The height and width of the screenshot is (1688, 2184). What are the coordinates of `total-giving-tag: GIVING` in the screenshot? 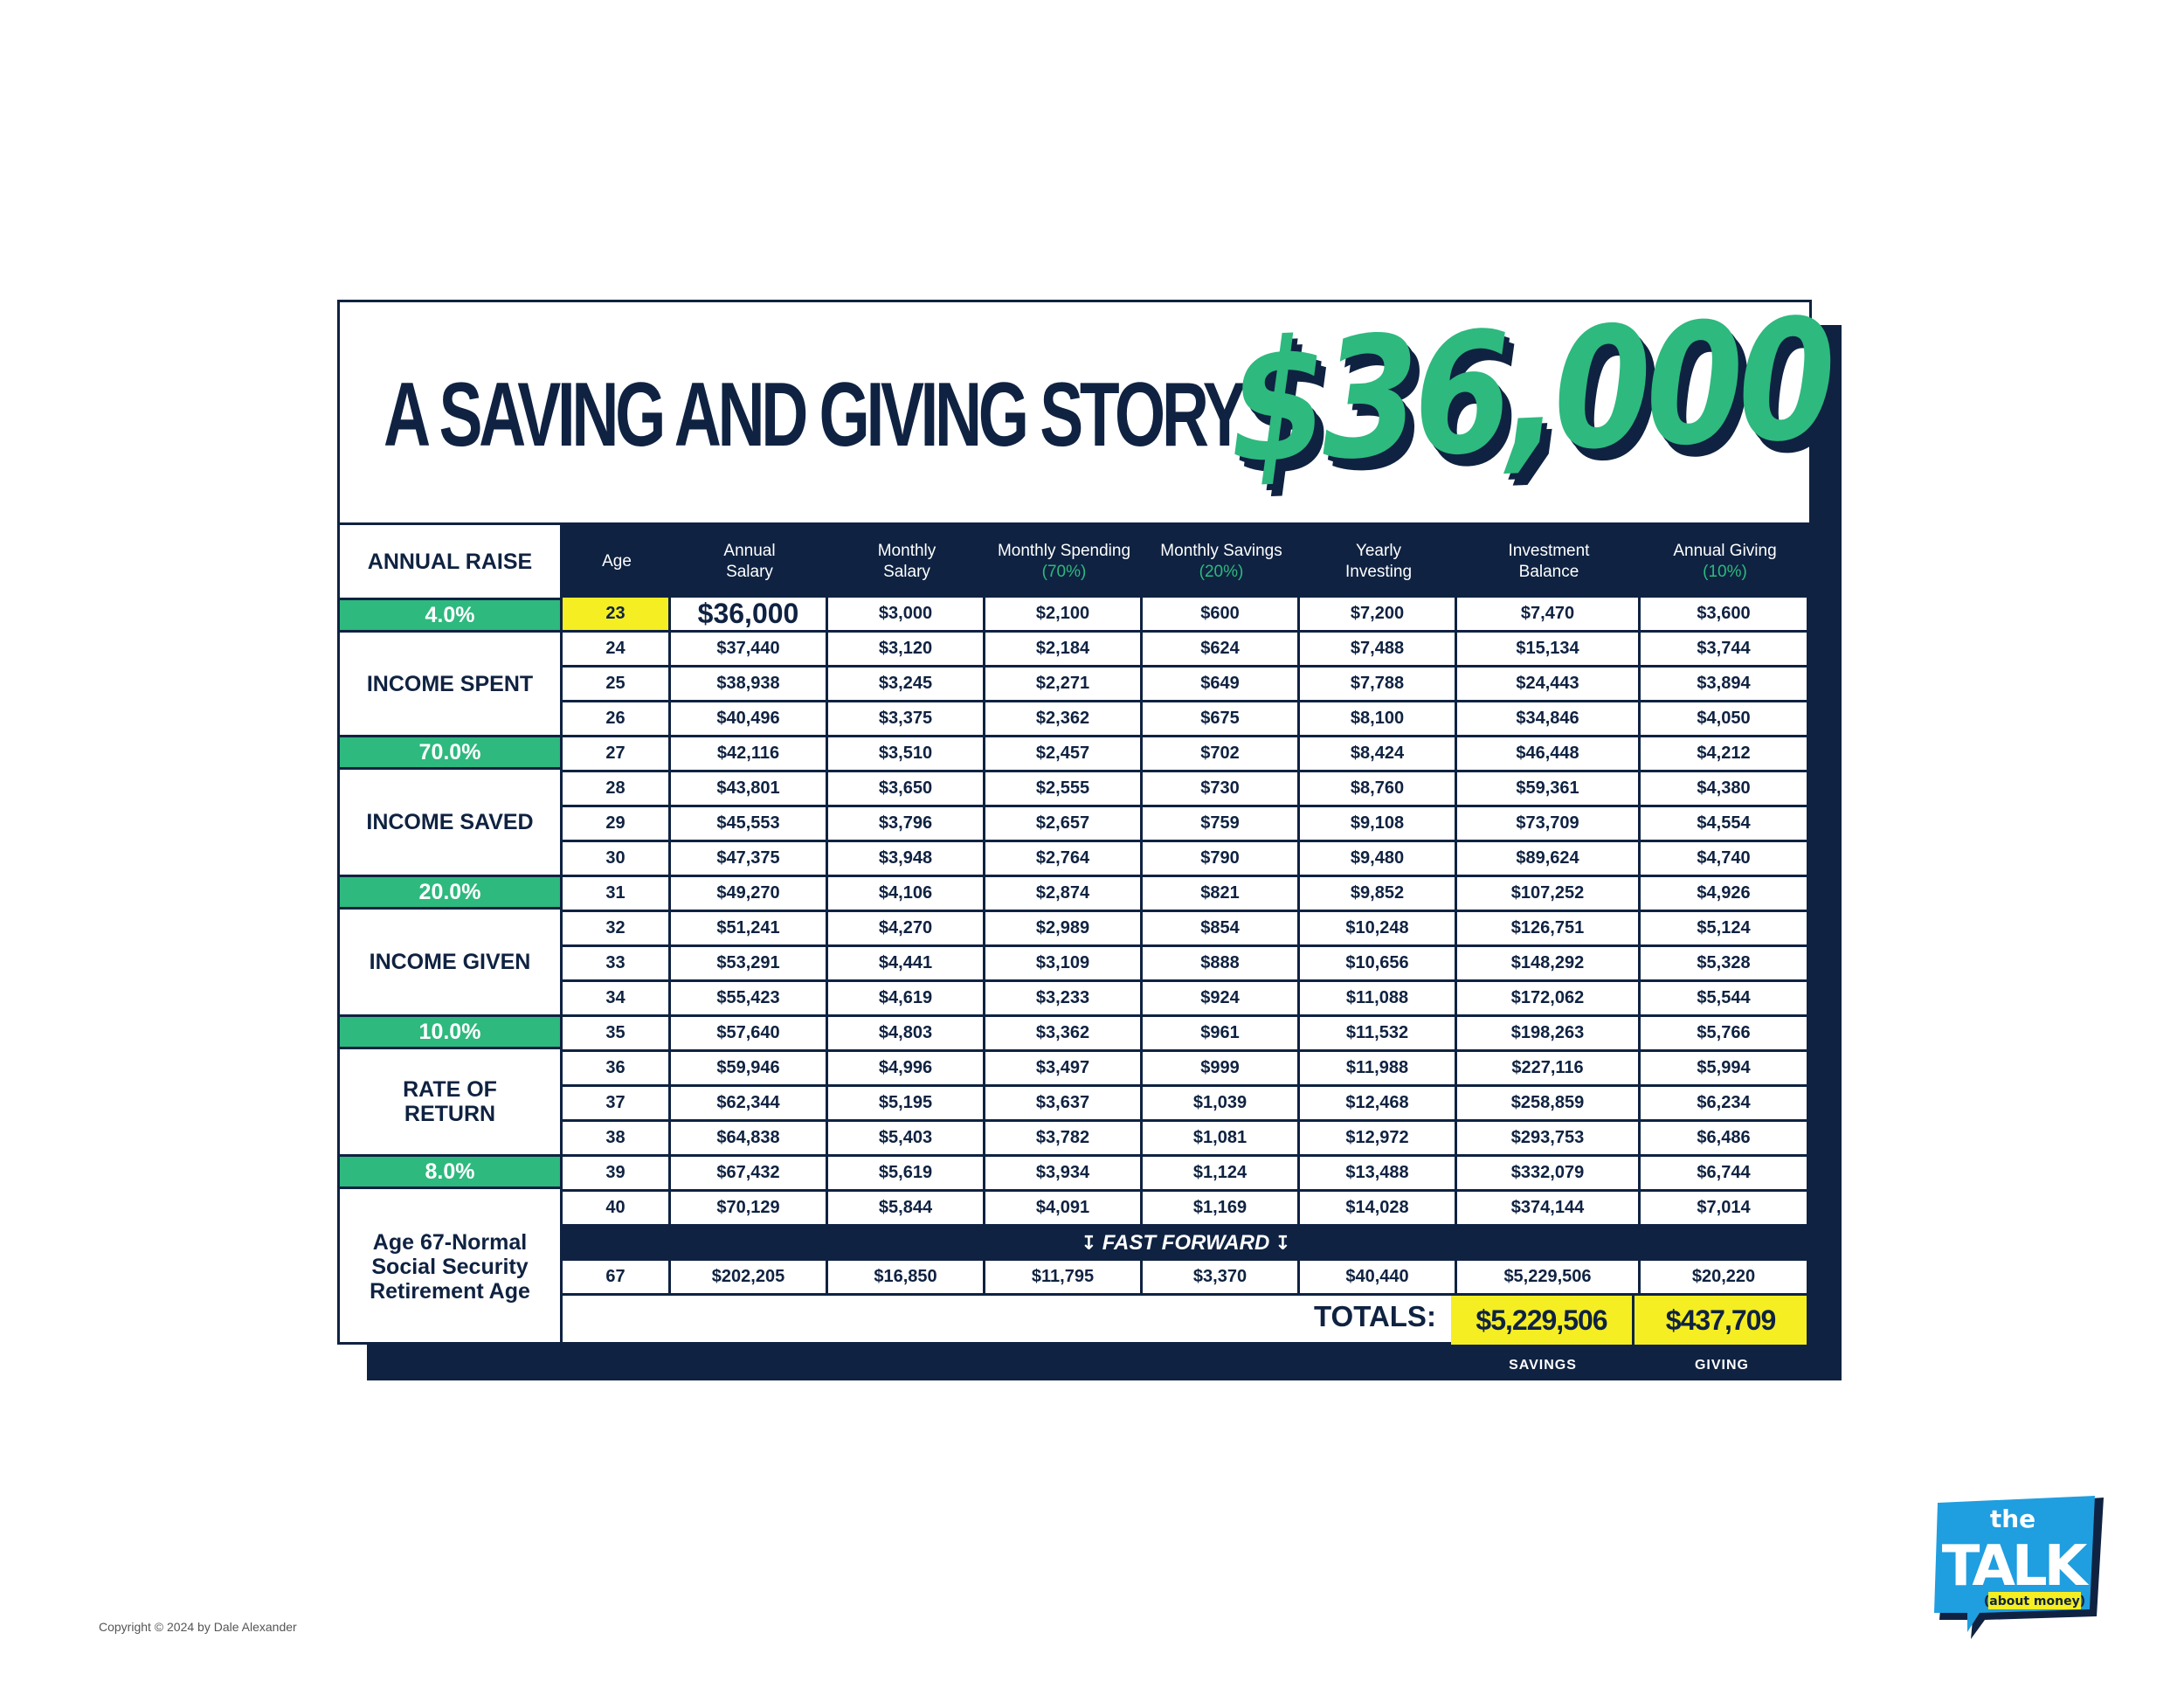 It's located at (1721, 1365).